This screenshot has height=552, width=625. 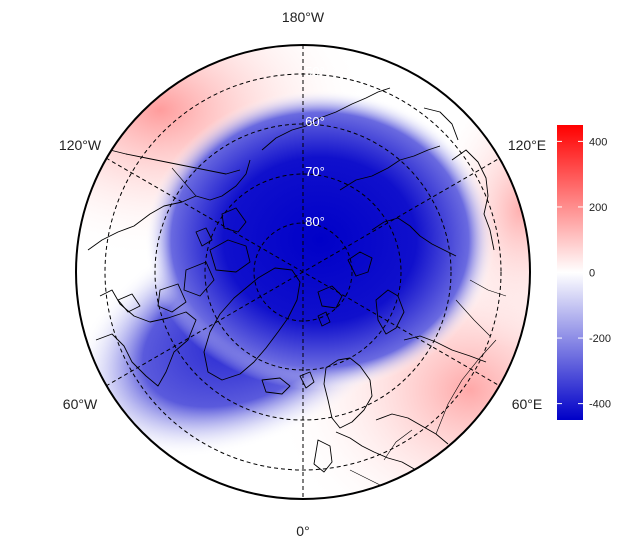 What do you see at coordinates (592, 274) in the screenshot?
I see `colorbar-tick-label: 0` at bounding box center [592, 274].